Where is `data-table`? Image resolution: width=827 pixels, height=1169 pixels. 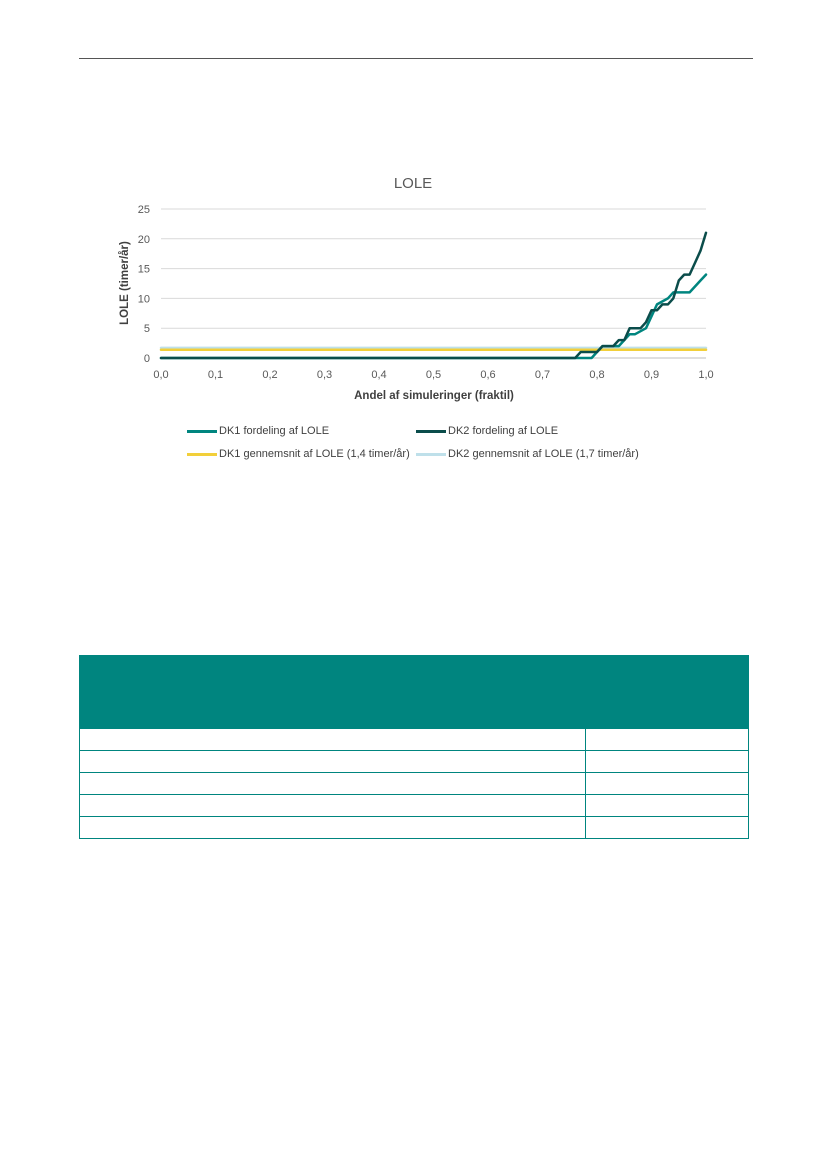
data-table is located at coordinates (414, 747).